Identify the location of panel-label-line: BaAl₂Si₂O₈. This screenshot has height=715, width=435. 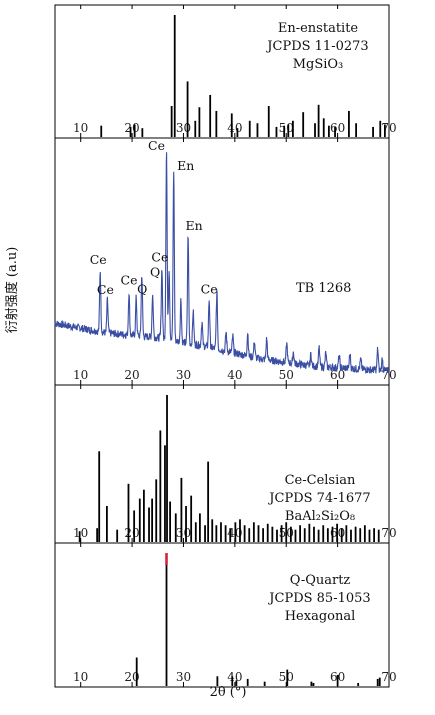
(320, 516).